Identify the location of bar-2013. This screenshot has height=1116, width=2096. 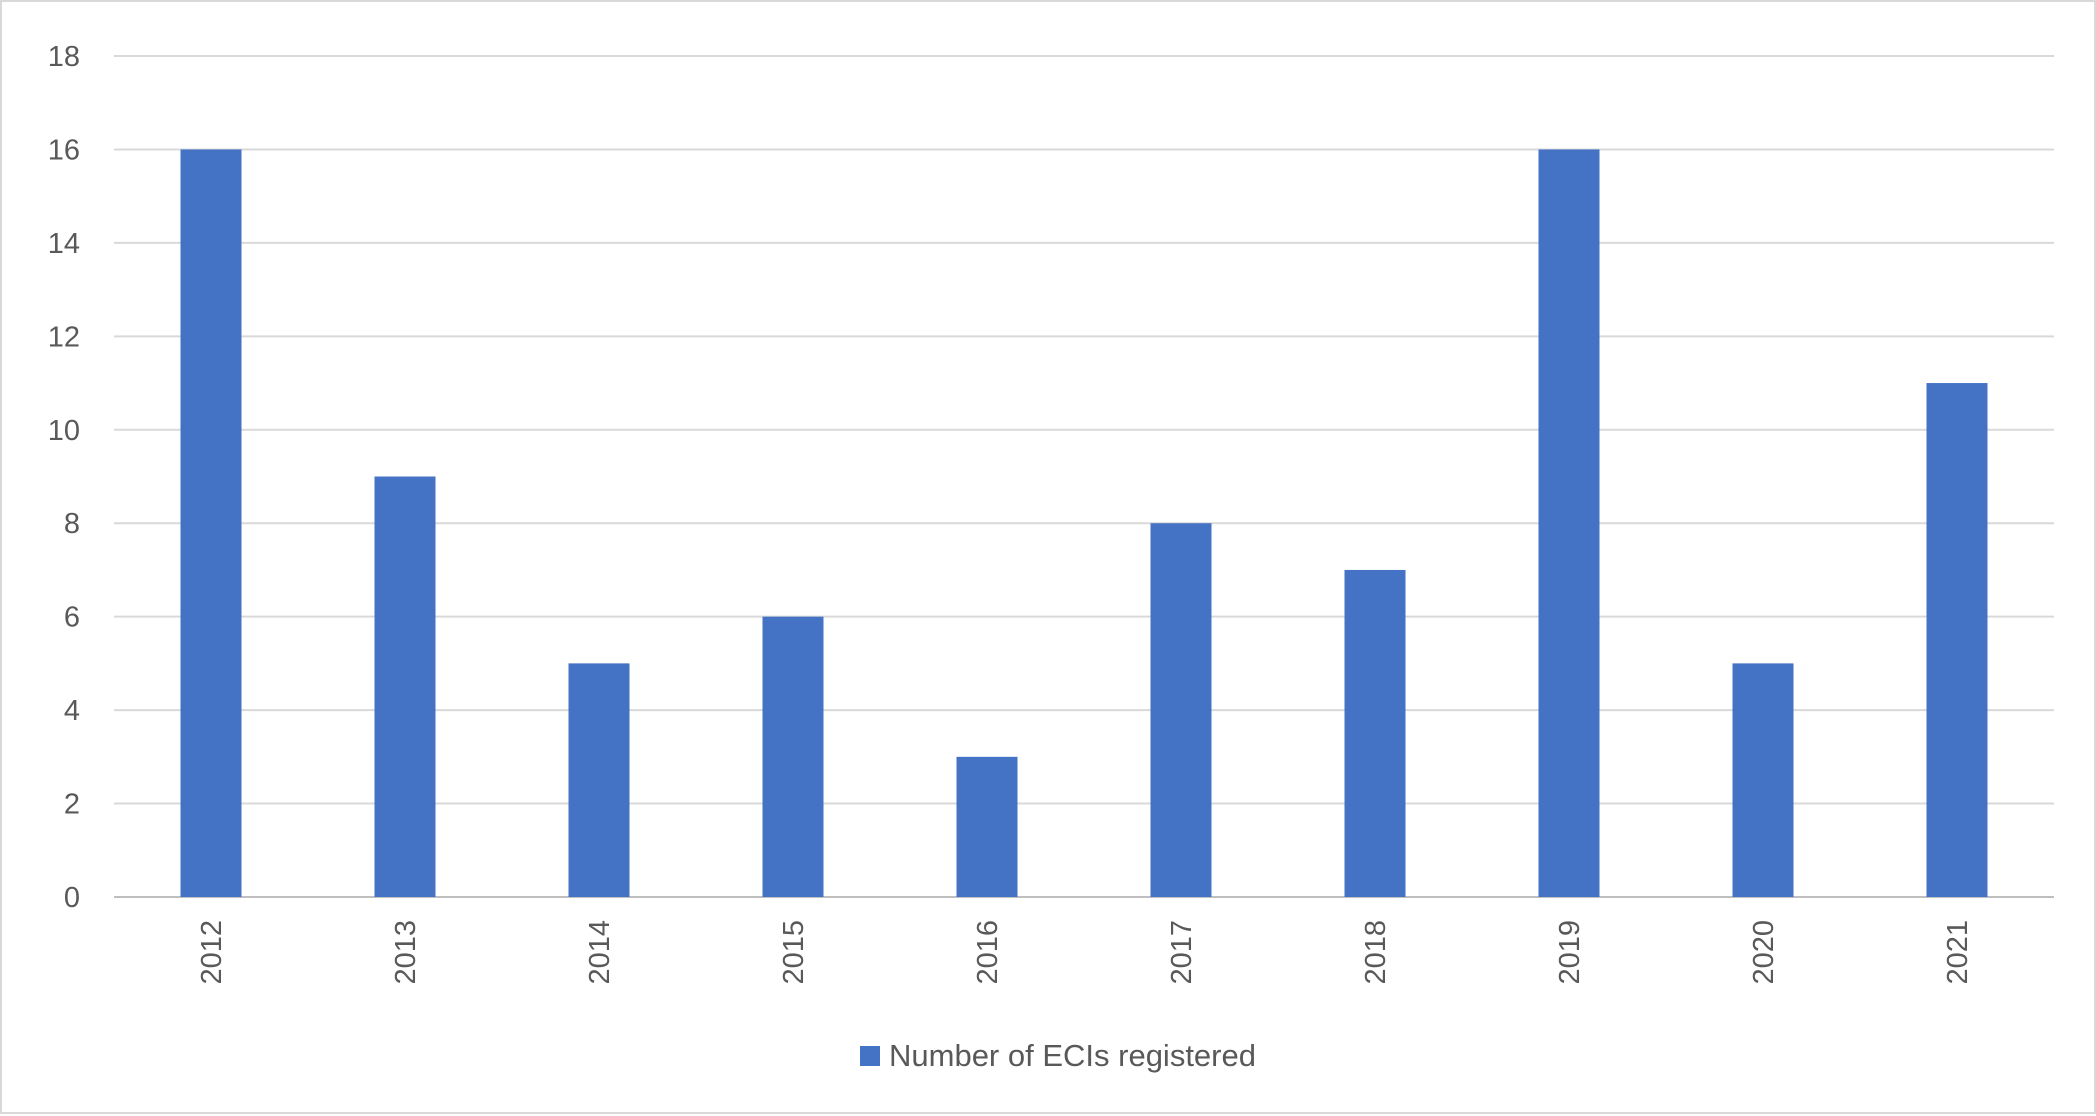
(405, 686).